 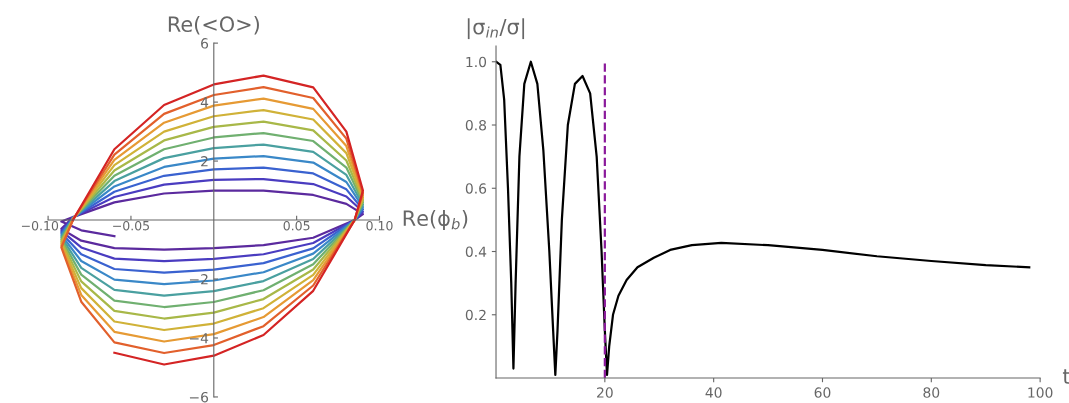 What do you see at coordinates (1040, 392) in the screenshot?
I see `x-tick-label: 100` at bounding box center [1040, 392].